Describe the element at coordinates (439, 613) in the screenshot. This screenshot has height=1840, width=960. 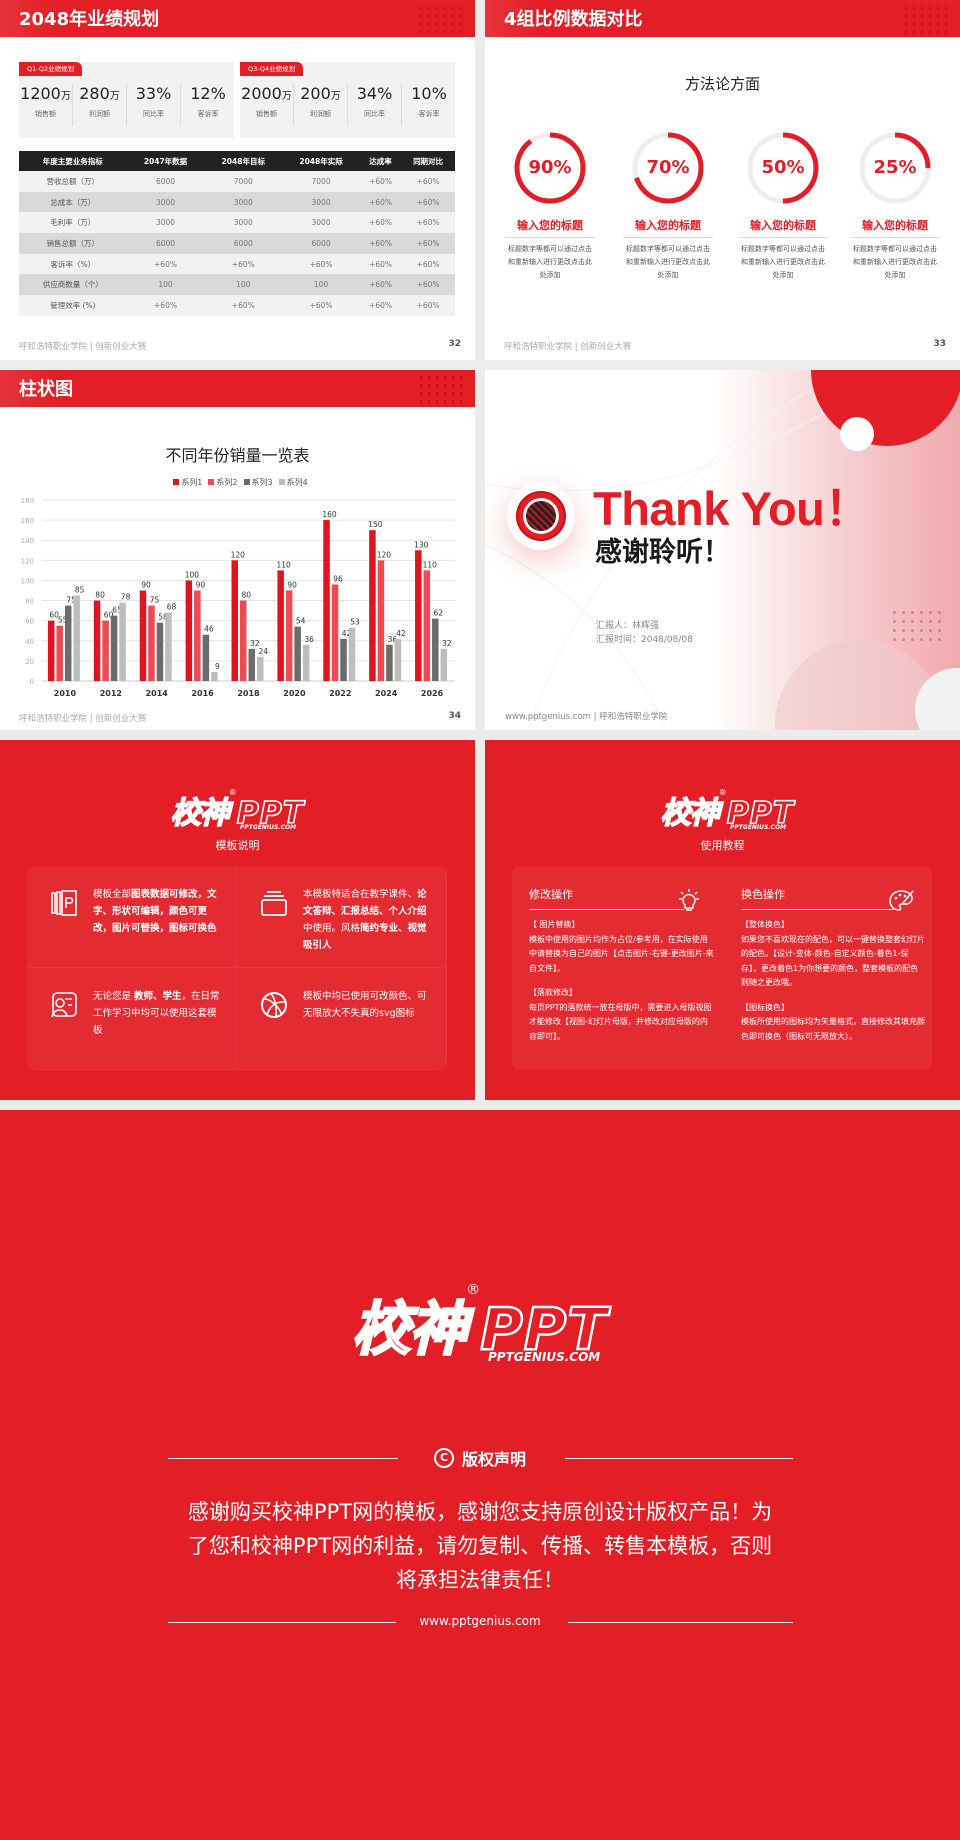
I see `data-label: 62` at that location.